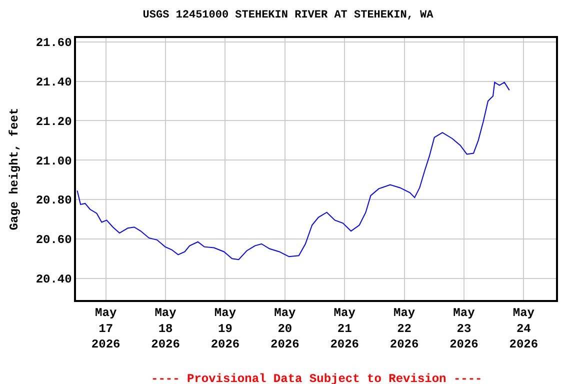 Image resolution: width=576 pixels, height=384 pixels. Describe the element at coordinates (165, 329) in the screenshot. I see `x-tick-label: May 18 2026` at that location.